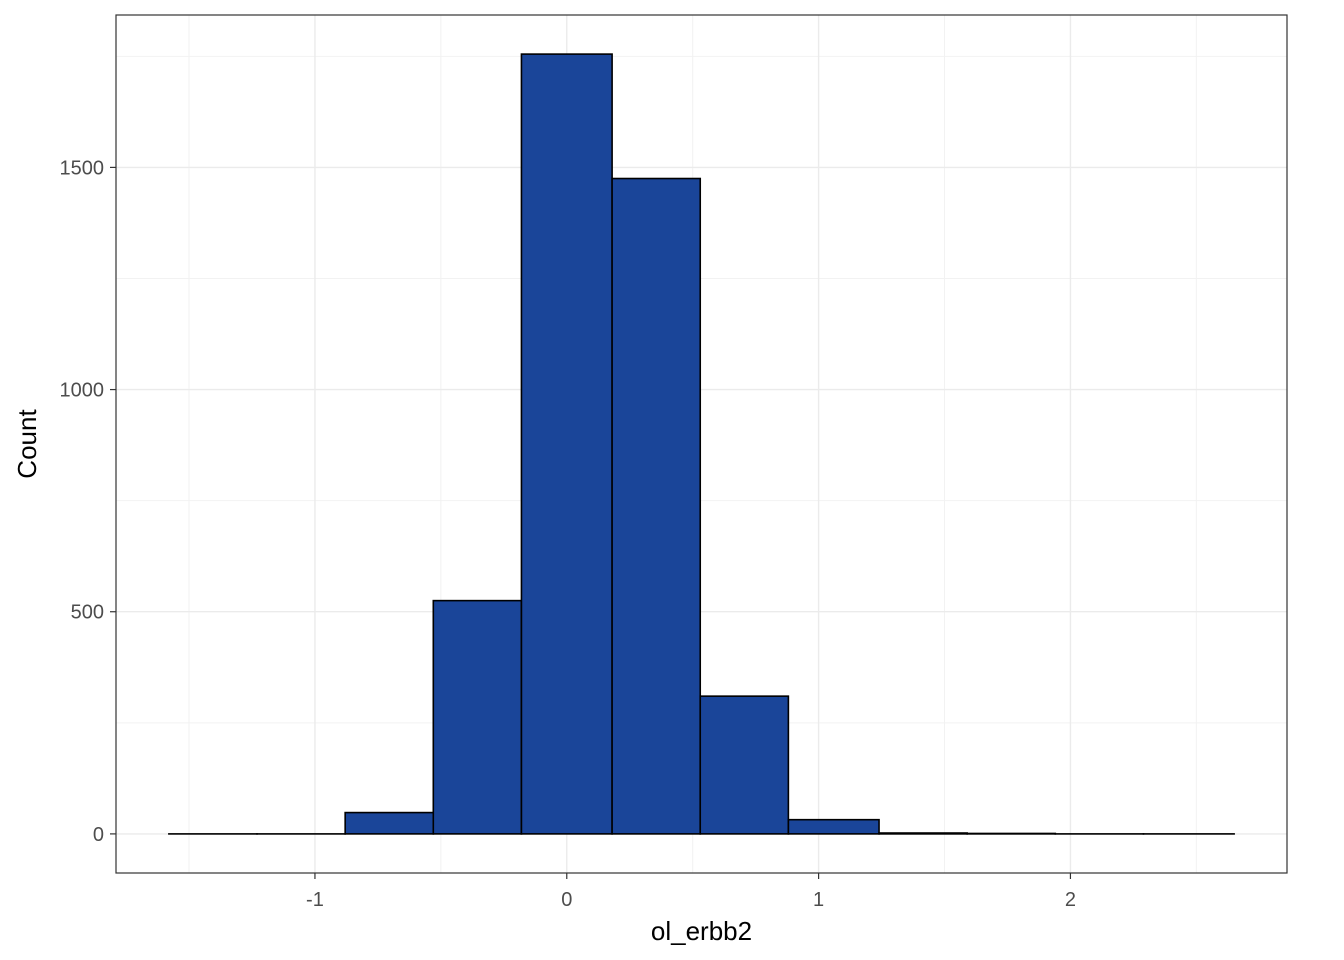 The image size is (1344, 960). Describe the element at coordinates (566, 900) in the screenshot. I see `x-tick-label: 0` at that location.